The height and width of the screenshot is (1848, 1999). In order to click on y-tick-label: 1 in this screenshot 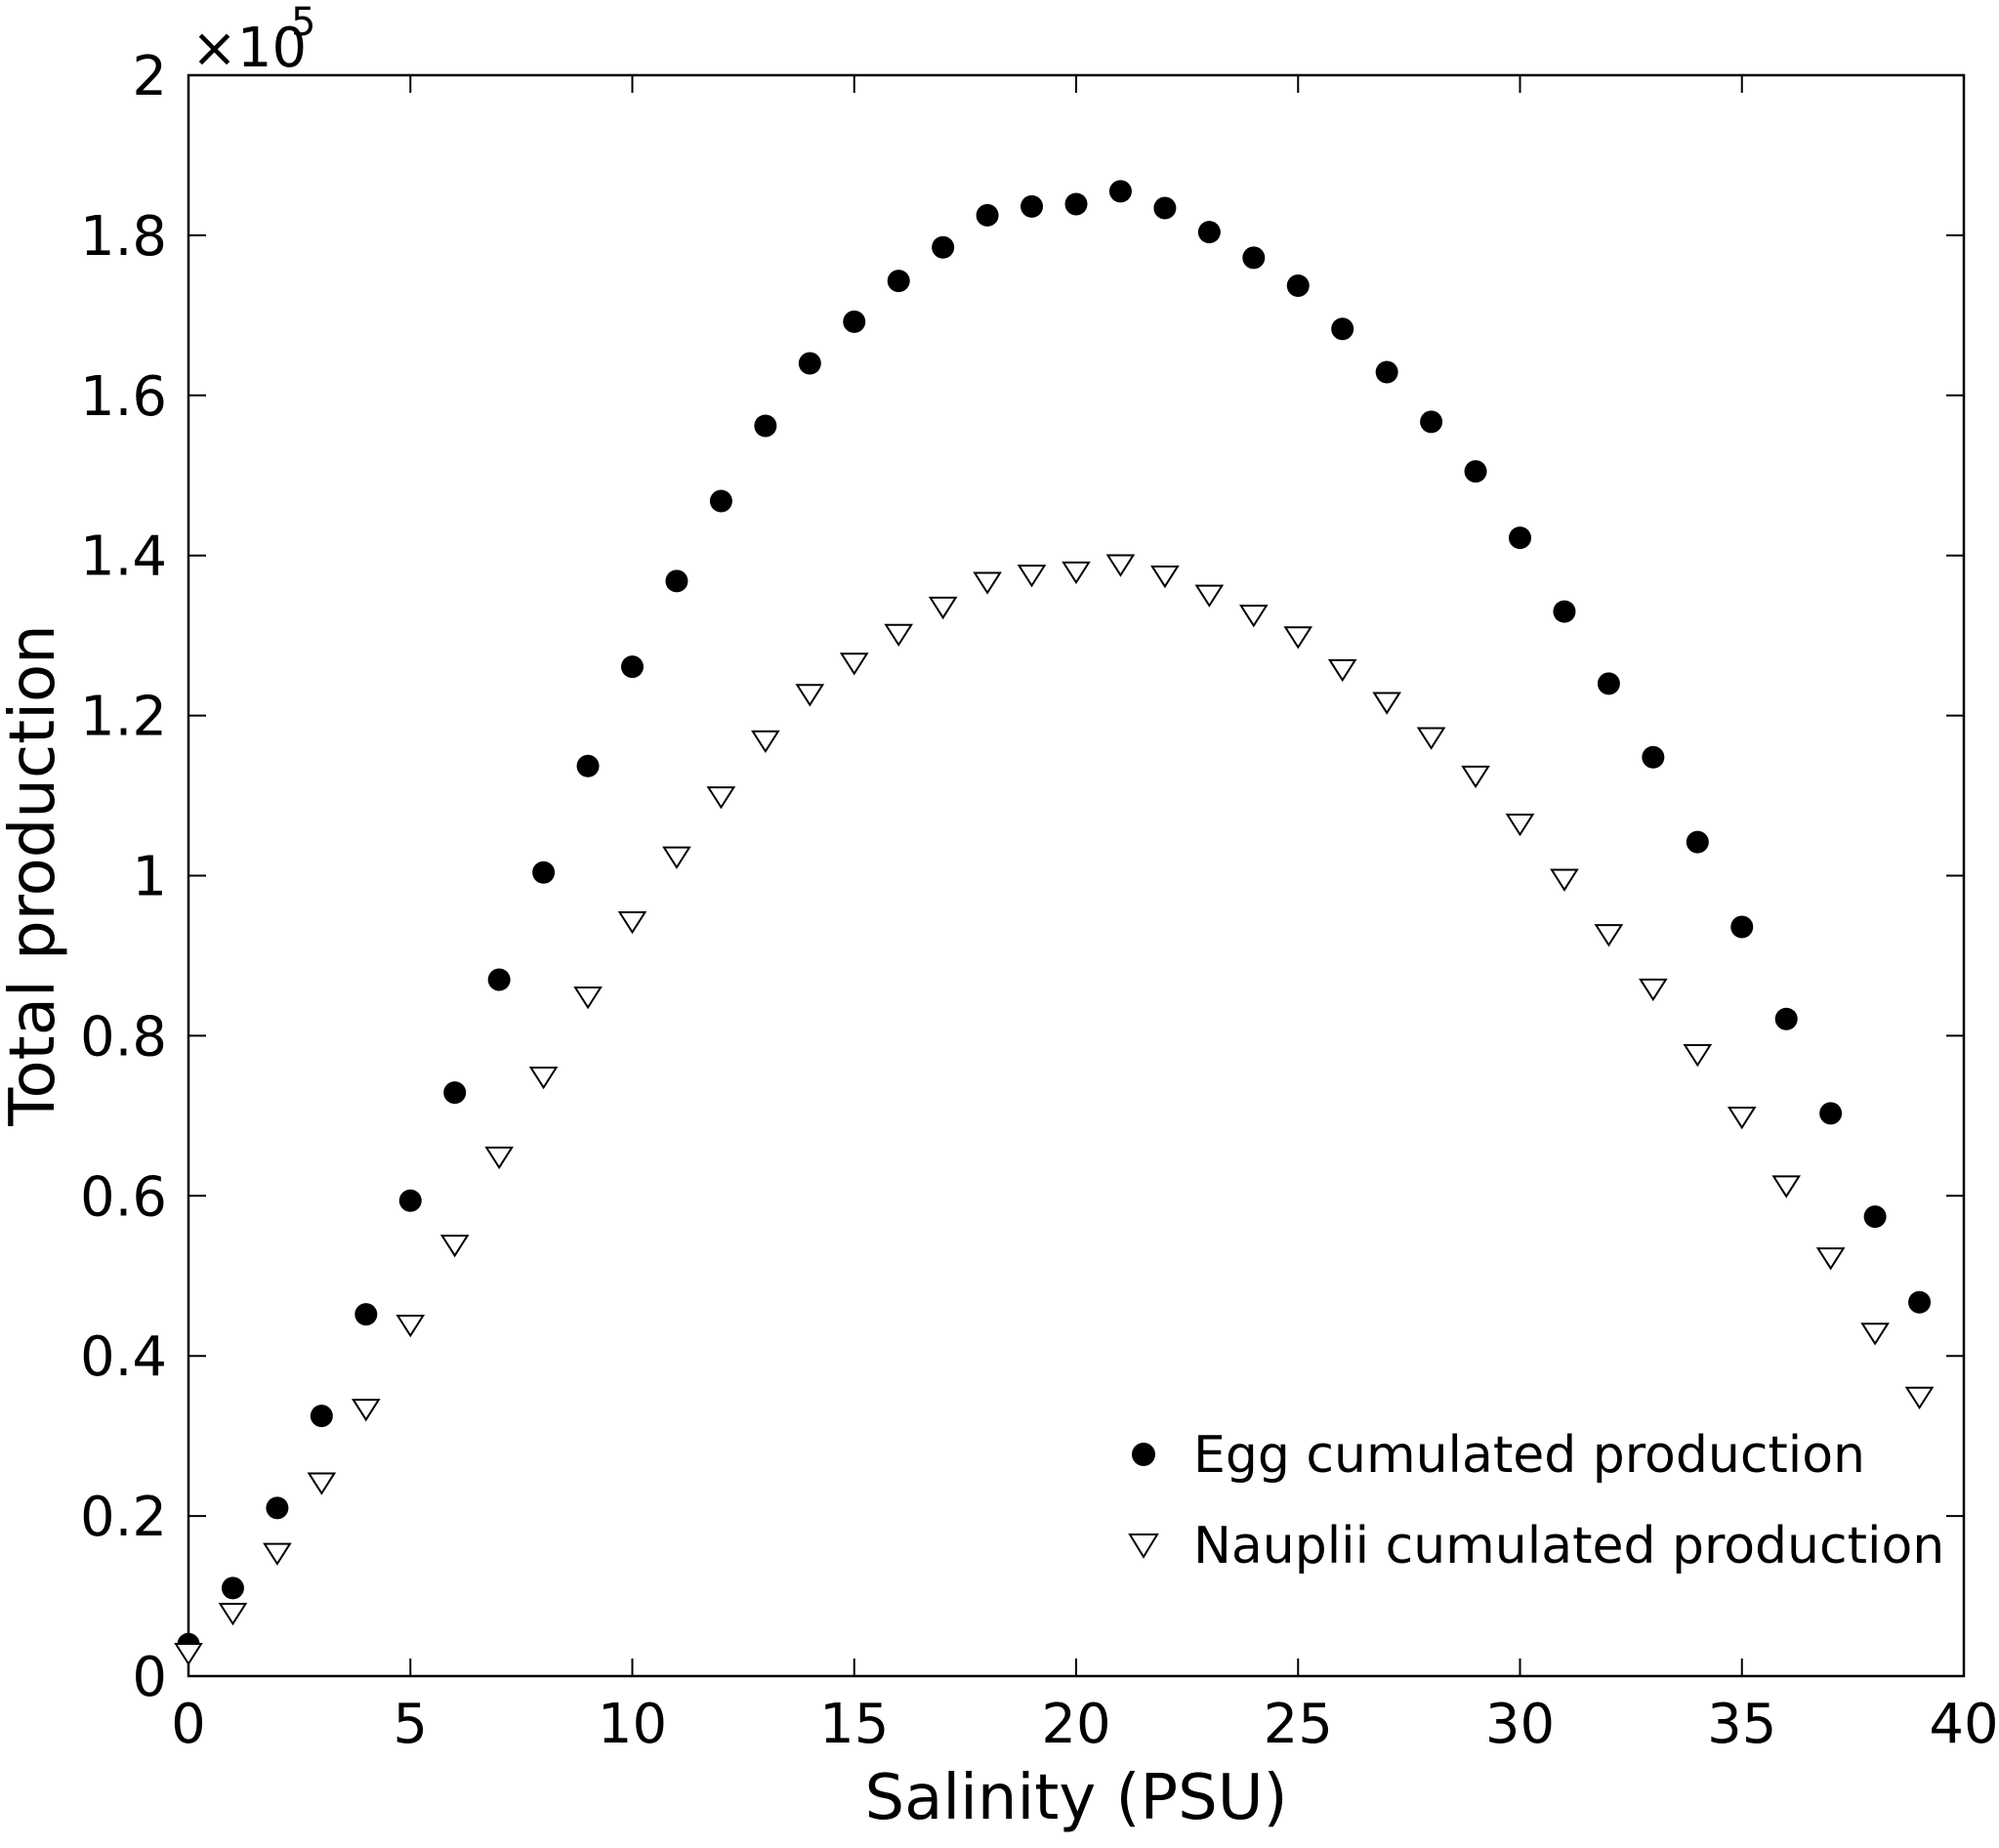, I will do `click(150, 877)`.